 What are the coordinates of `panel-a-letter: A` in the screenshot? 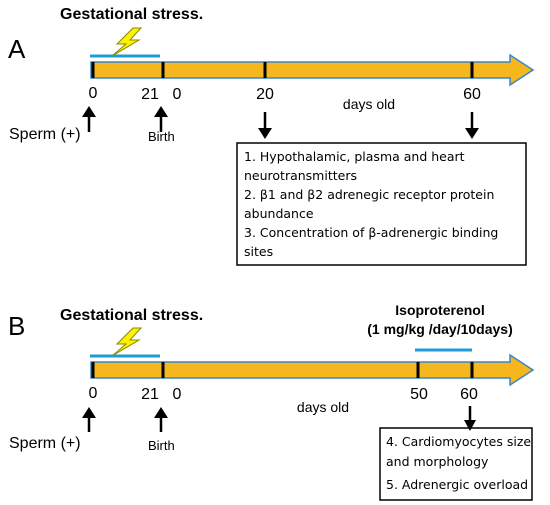 It's located at (17, 49).